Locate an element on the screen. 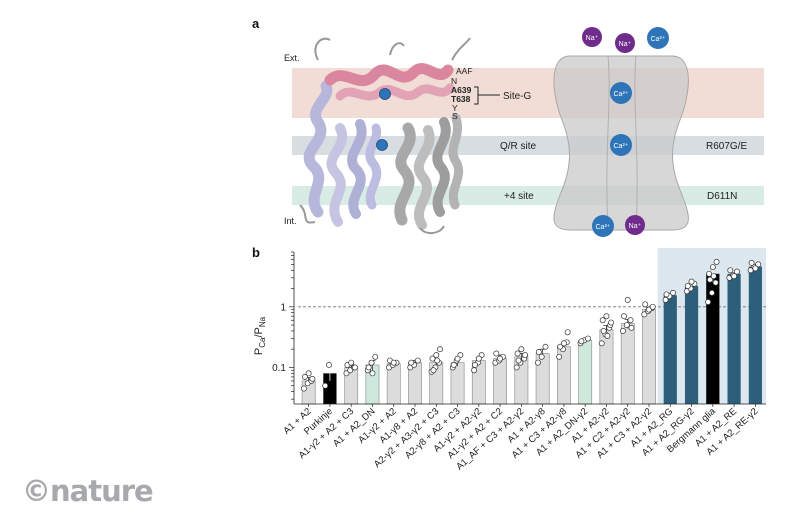  d611n-label: D611N is located at coordinates (722, 196).